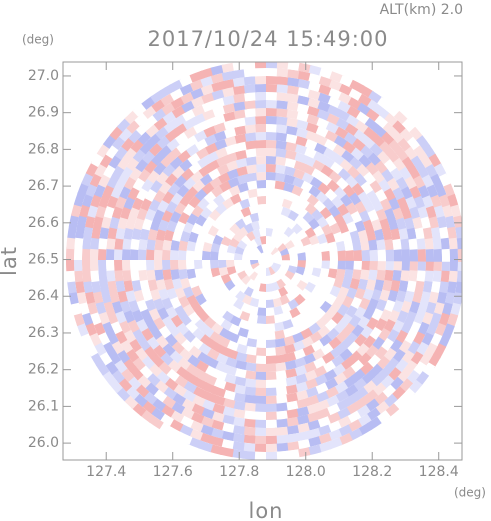  What do you see at coordinates (43, 443) in the screenshot?
I see `y-tick-label: 26.0` at bounding box center [43, 443].